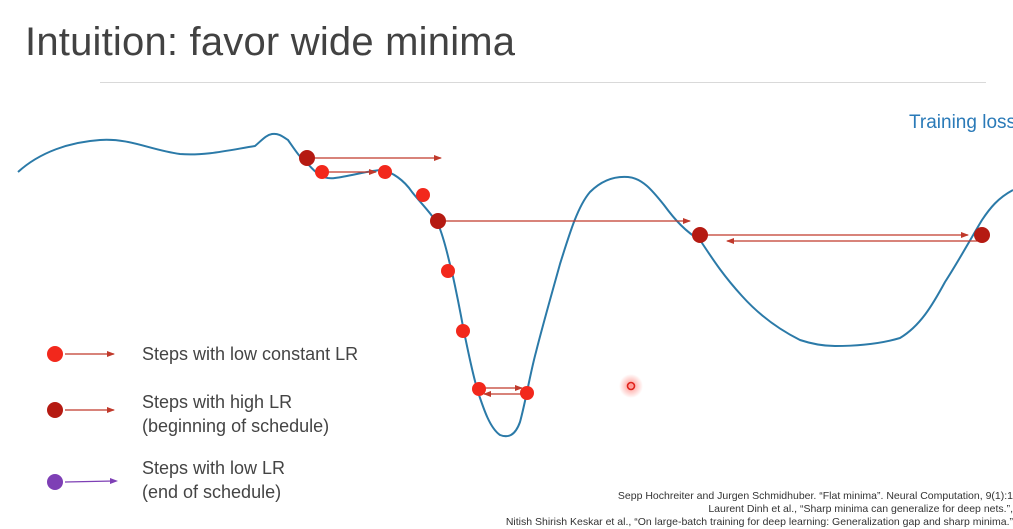 The width and height of the screenshot is (1013, 529). What do you see at coordinates (217, 402) in the screenshot?
I see `legend-label: Steps with high LR` at bounding box center [217, 402].